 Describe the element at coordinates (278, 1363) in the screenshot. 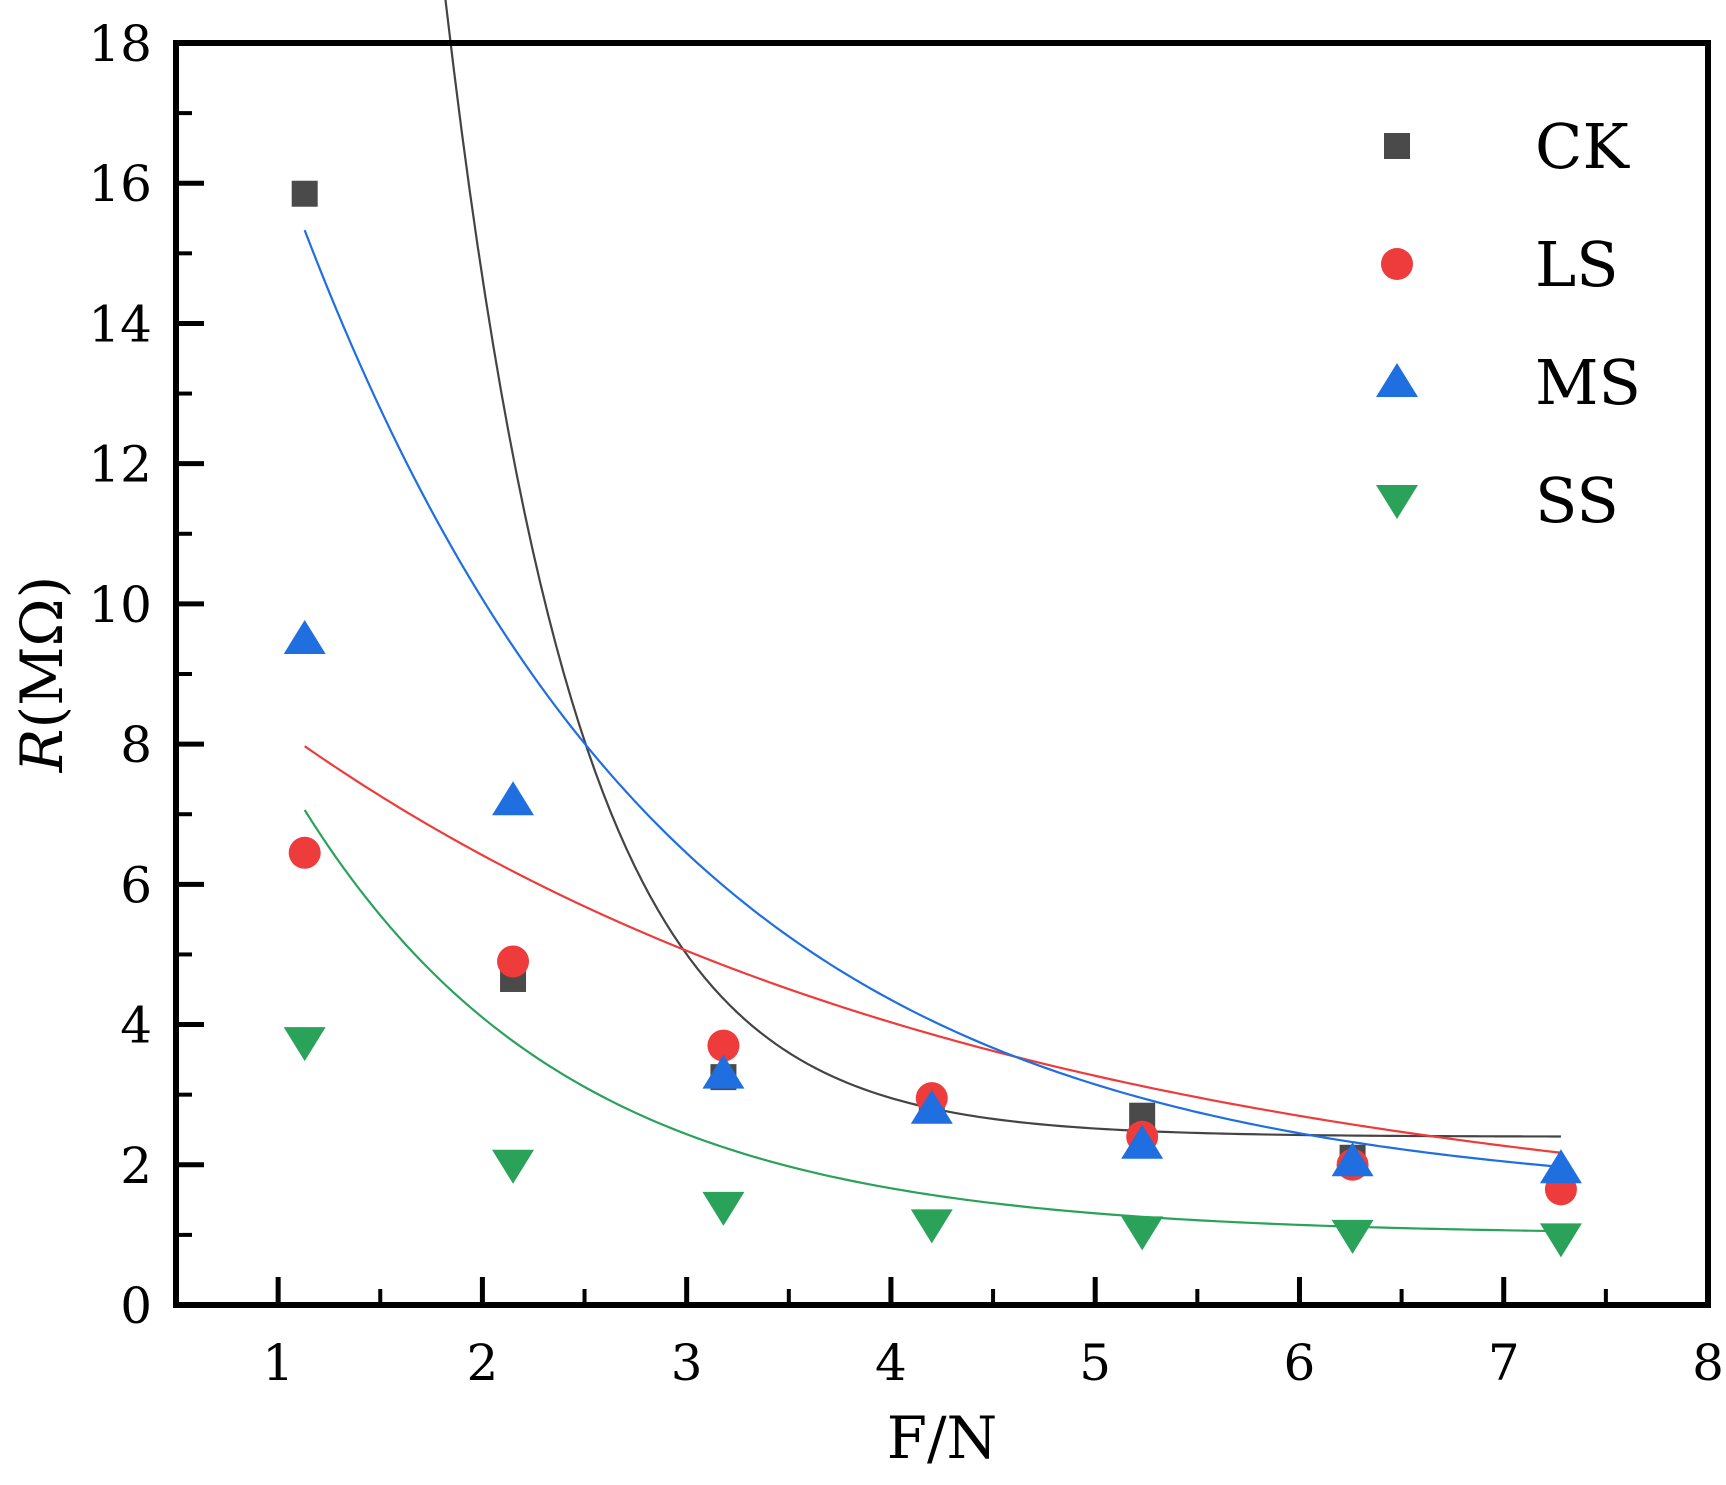

I see `x-tick-label: 1` at that location.